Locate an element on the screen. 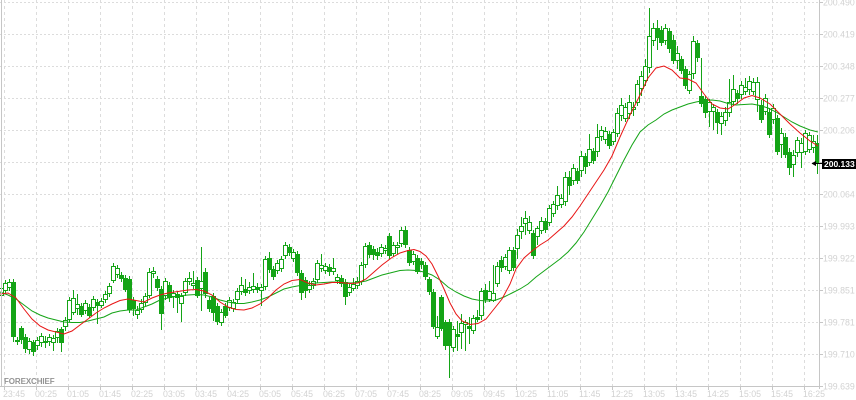  svg-text: 10:25 is located at coordinates (526, 394).